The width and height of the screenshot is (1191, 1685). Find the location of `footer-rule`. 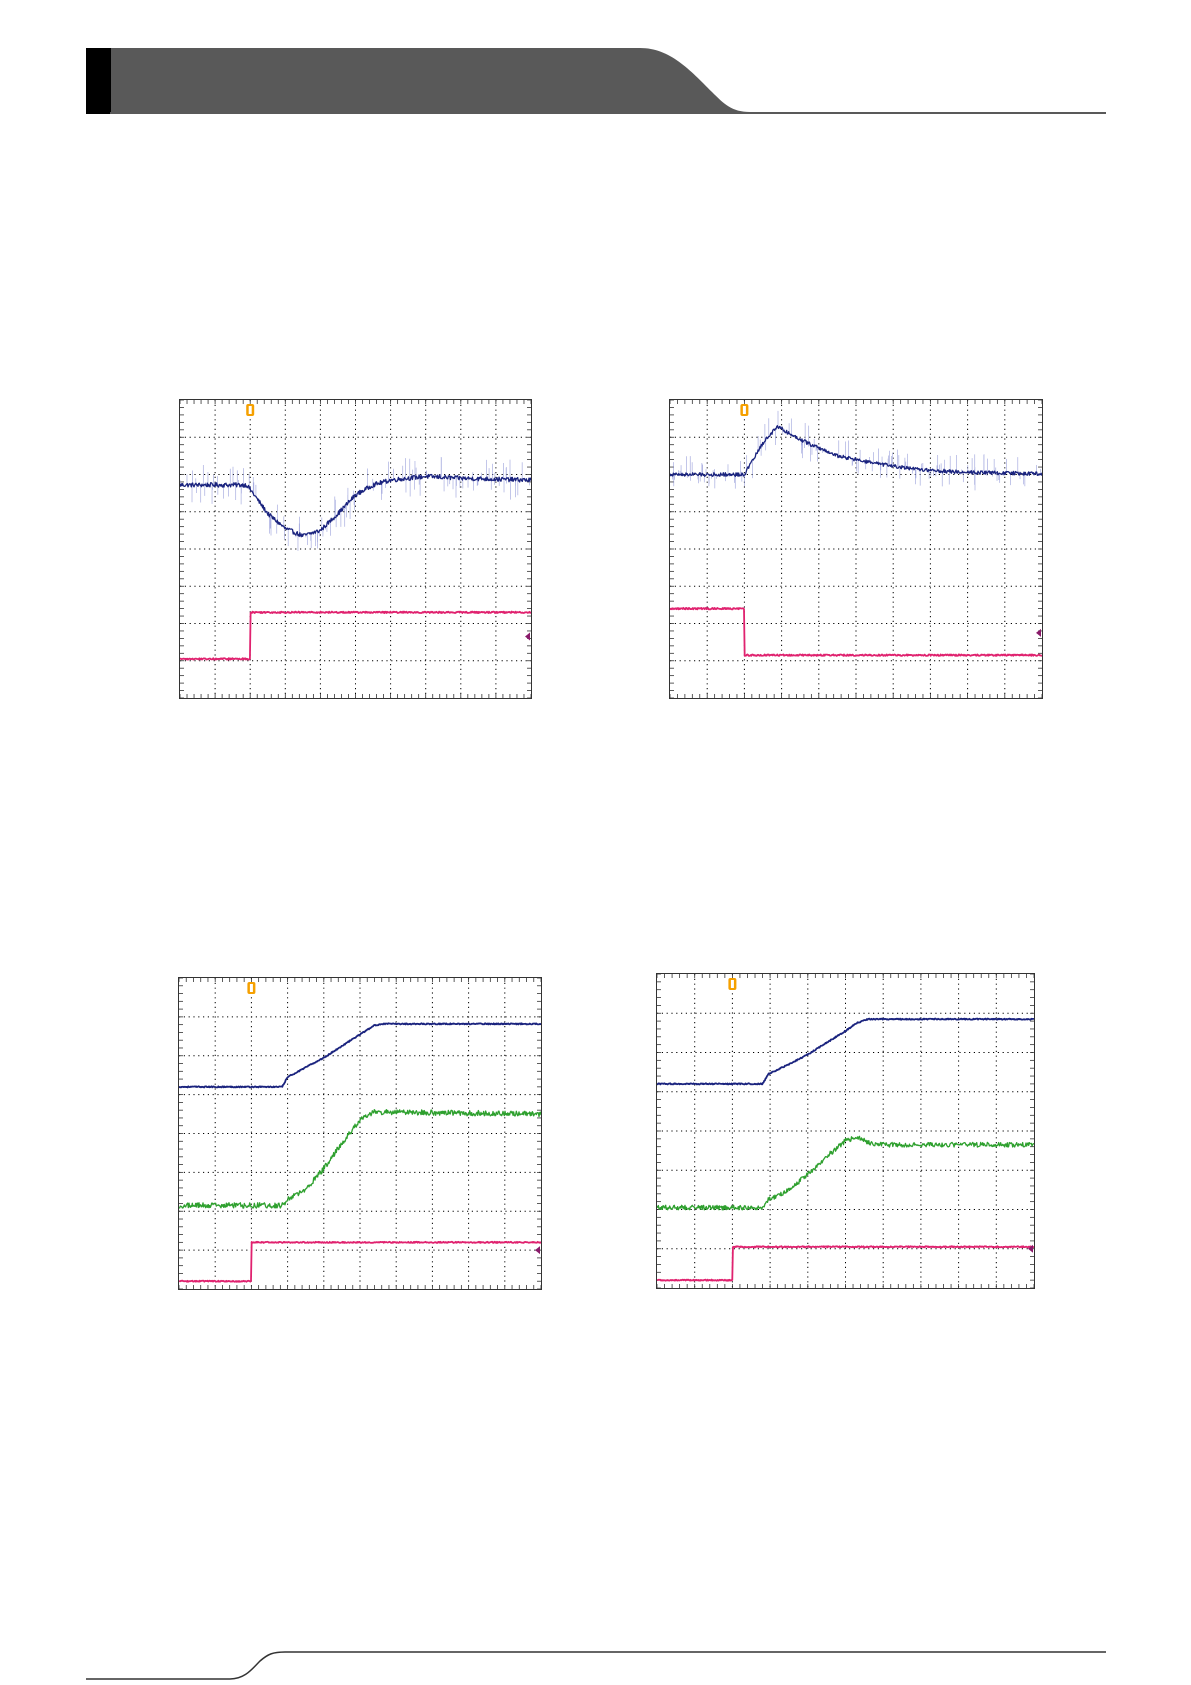

footer-rule is located at coordinates (596, 1665).